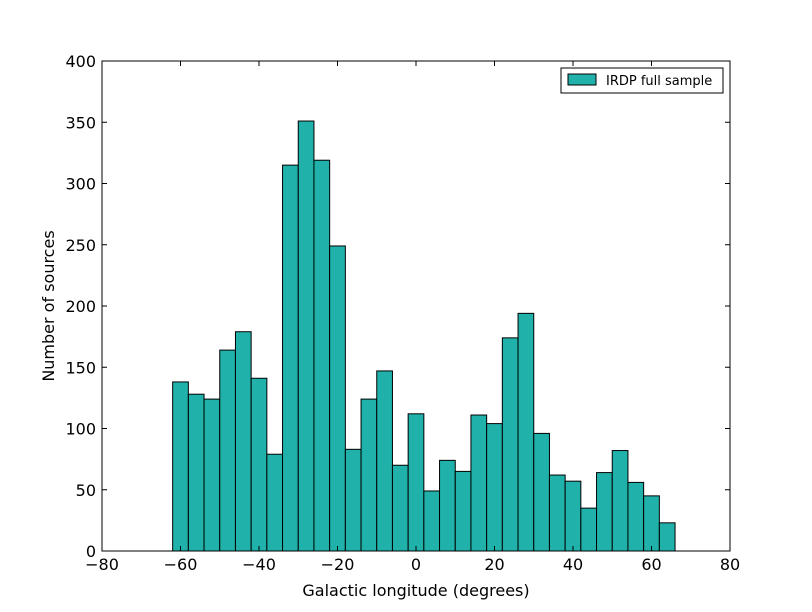  What do you see at coordinates (86, 490) in the screenshot?
I see `y-tick-label: 50` at bounding box center [86, 490].